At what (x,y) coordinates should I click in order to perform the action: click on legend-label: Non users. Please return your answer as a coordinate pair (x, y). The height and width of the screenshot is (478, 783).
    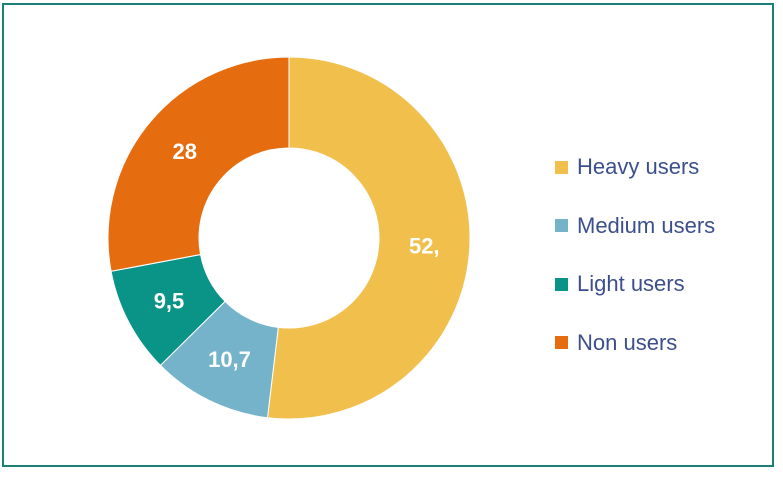
    Looking at the image, I should click on (627, 342).